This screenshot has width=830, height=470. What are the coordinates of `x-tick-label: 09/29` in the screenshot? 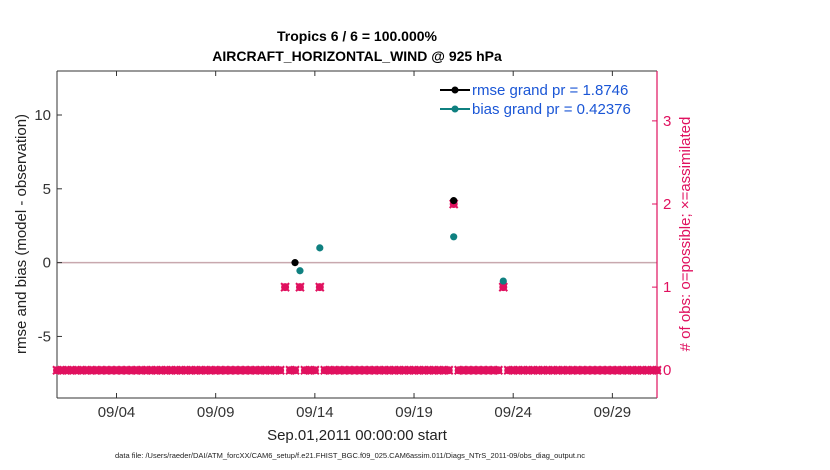 It's located at (613, 412).